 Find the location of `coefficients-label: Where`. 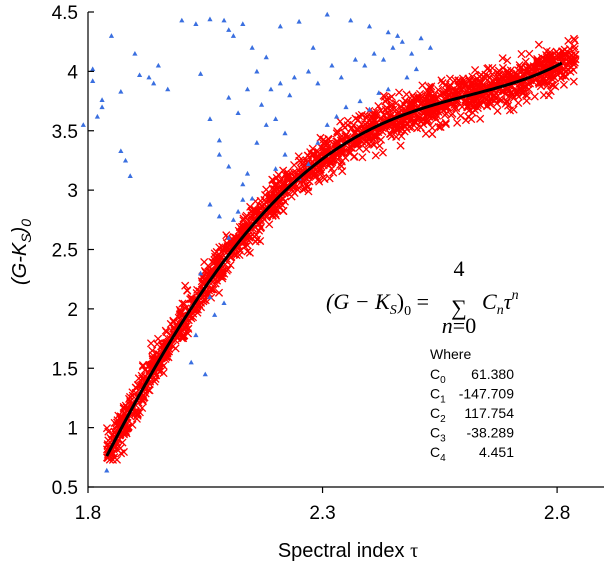

coefficients-label: Where is located at coordinates (450, 354).